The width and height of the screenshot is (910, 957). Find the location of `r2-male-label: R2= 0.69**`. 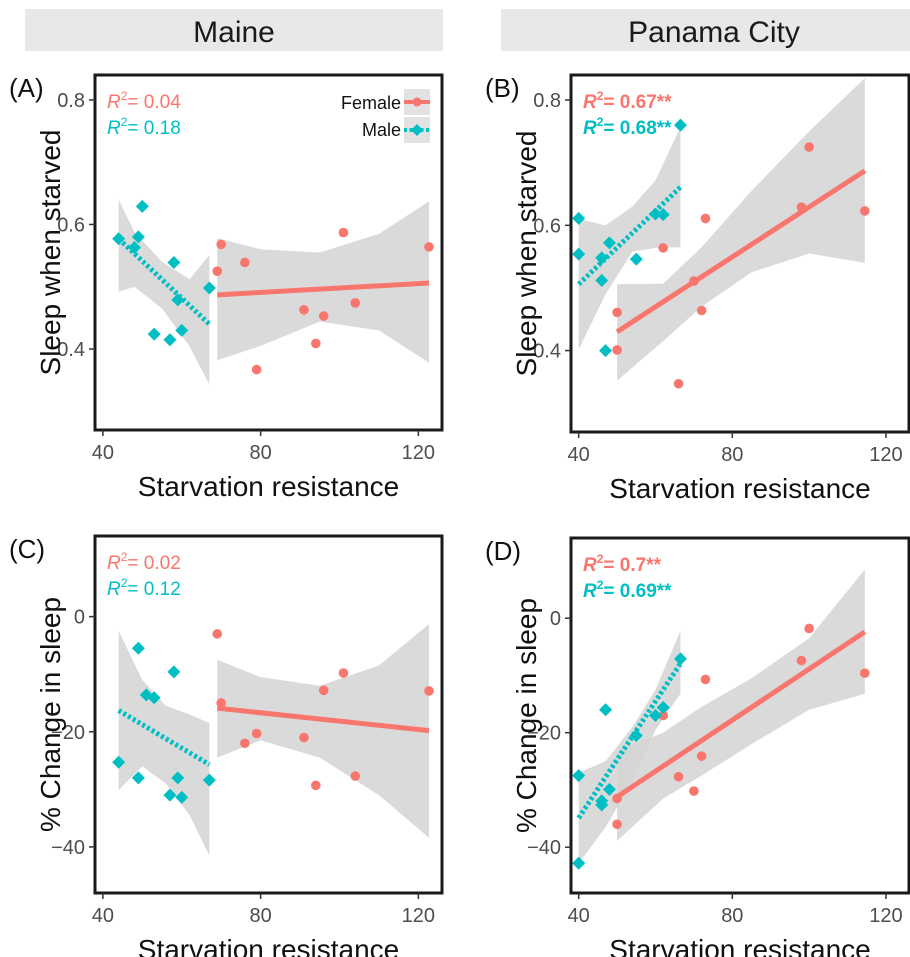

r2-male-label: R2= 0.69** is located at coordinates (627, 590).